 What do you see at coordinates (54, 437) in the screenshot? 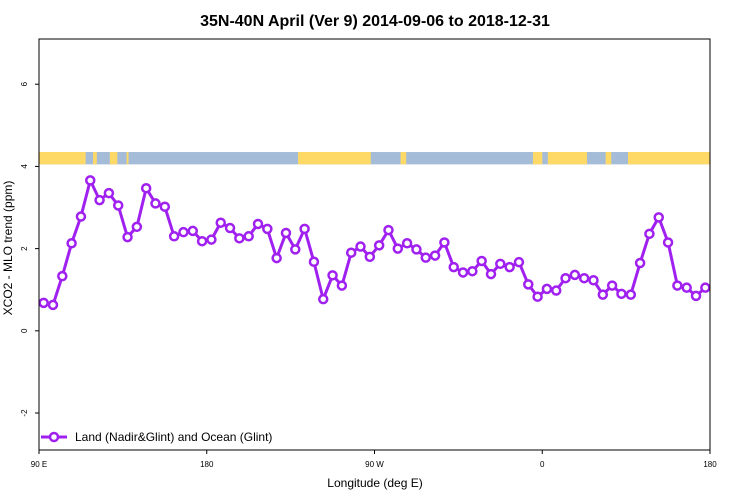
I see `legend-marker-swatch` at bounding box center [54, 437].